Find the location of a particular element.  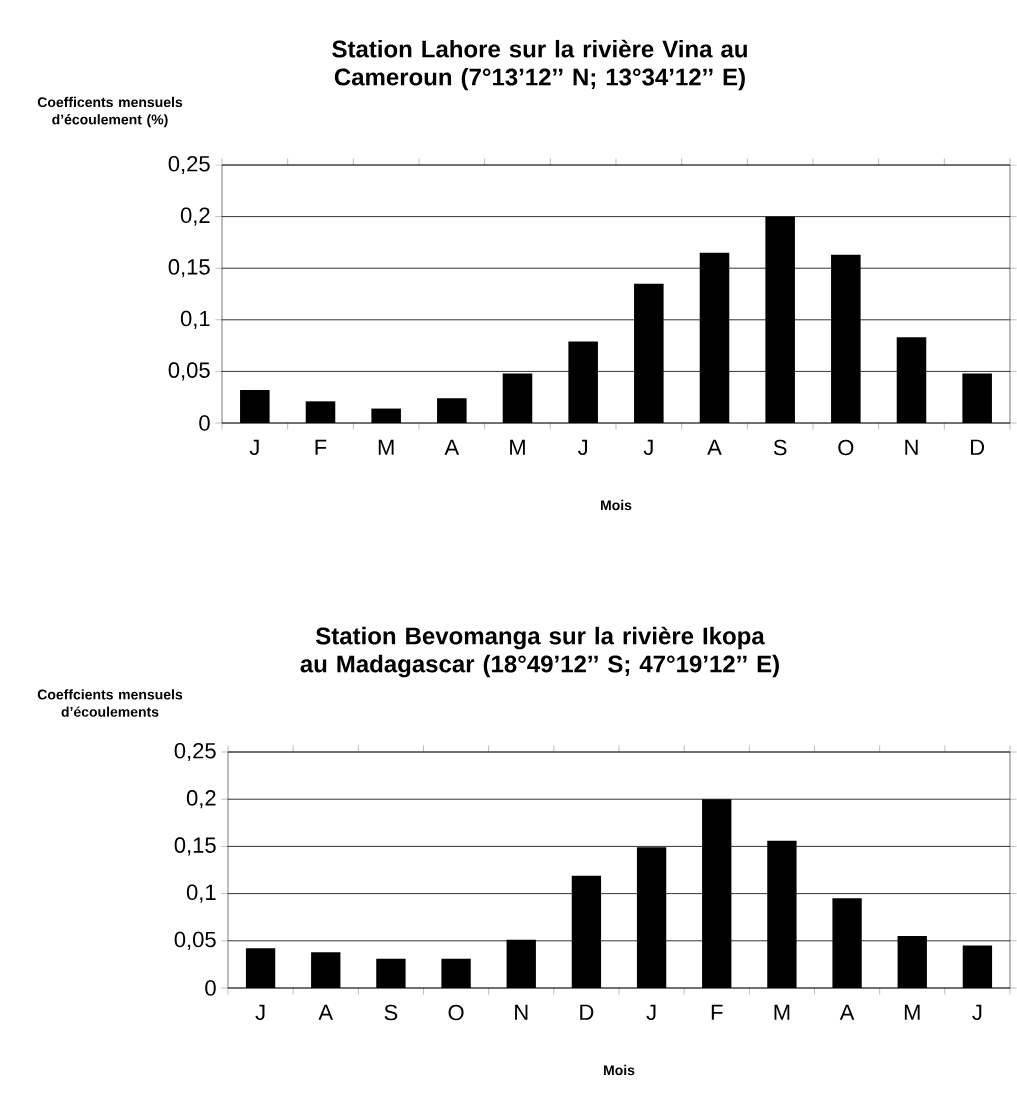

y-axis-title: Coefficents mensuels d’écoulement (%) is located at coordinates (110, 112).